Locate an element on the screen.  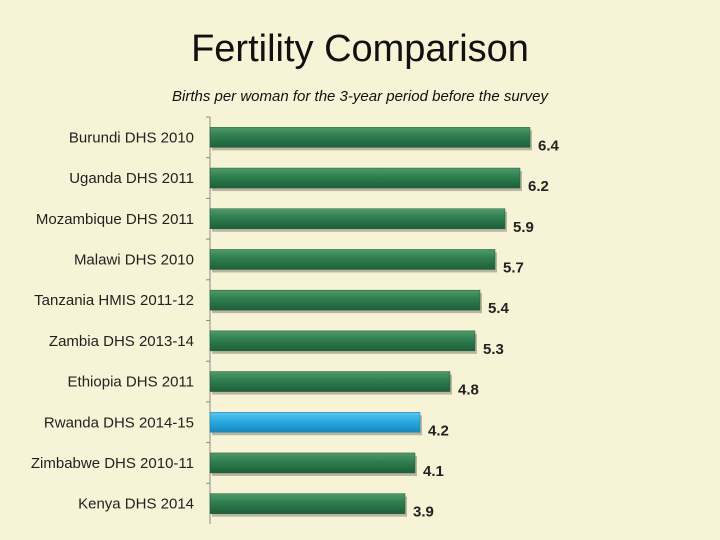
value-label: 4.1 is located at coordinates (433, 471).